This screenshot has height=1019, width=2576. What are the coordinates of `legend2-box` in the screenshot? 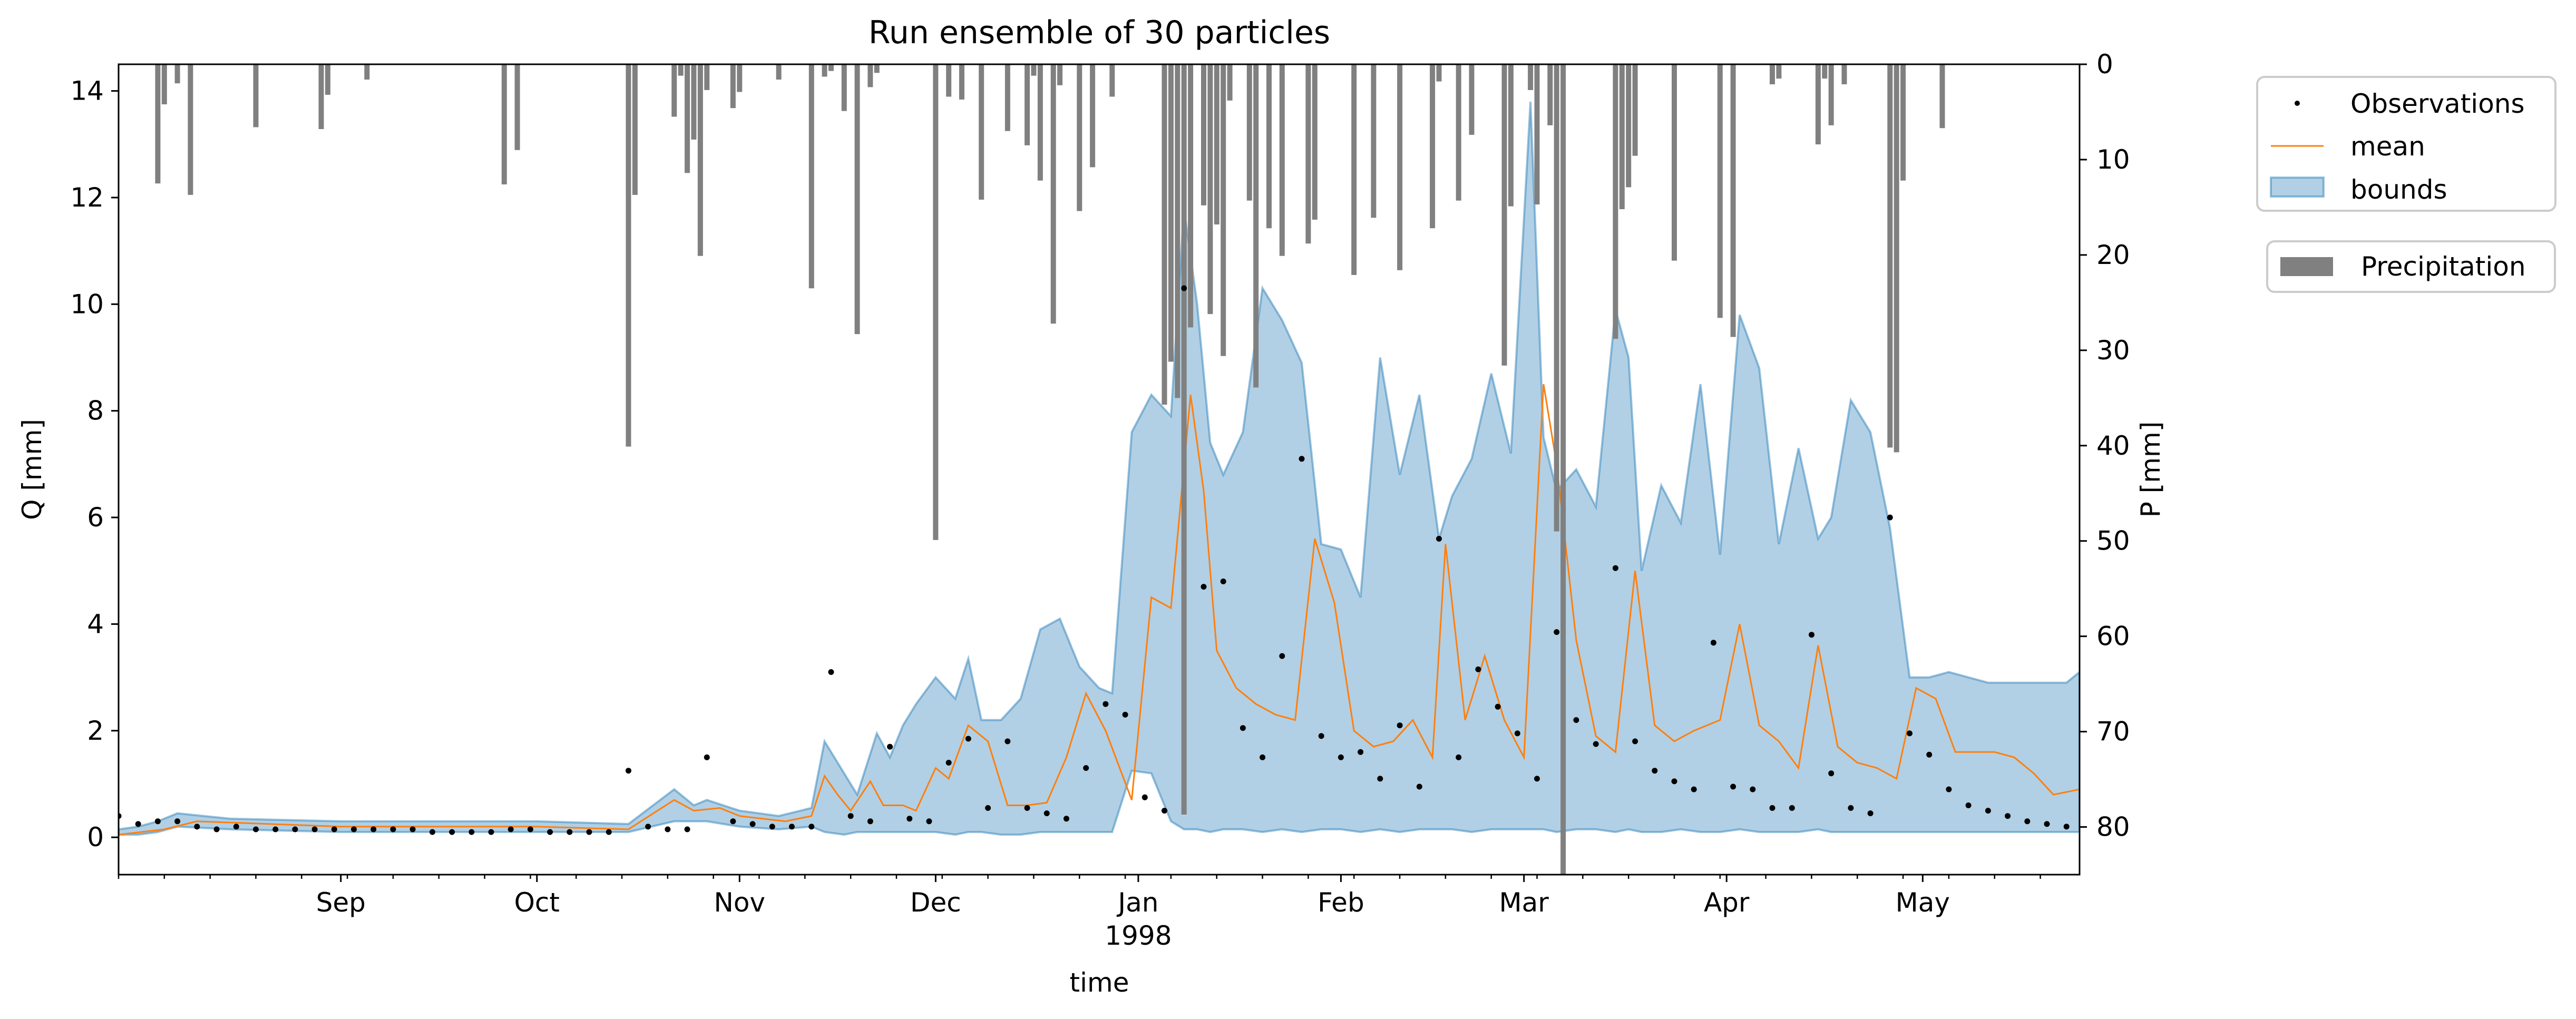 It's located at (2411, 266).